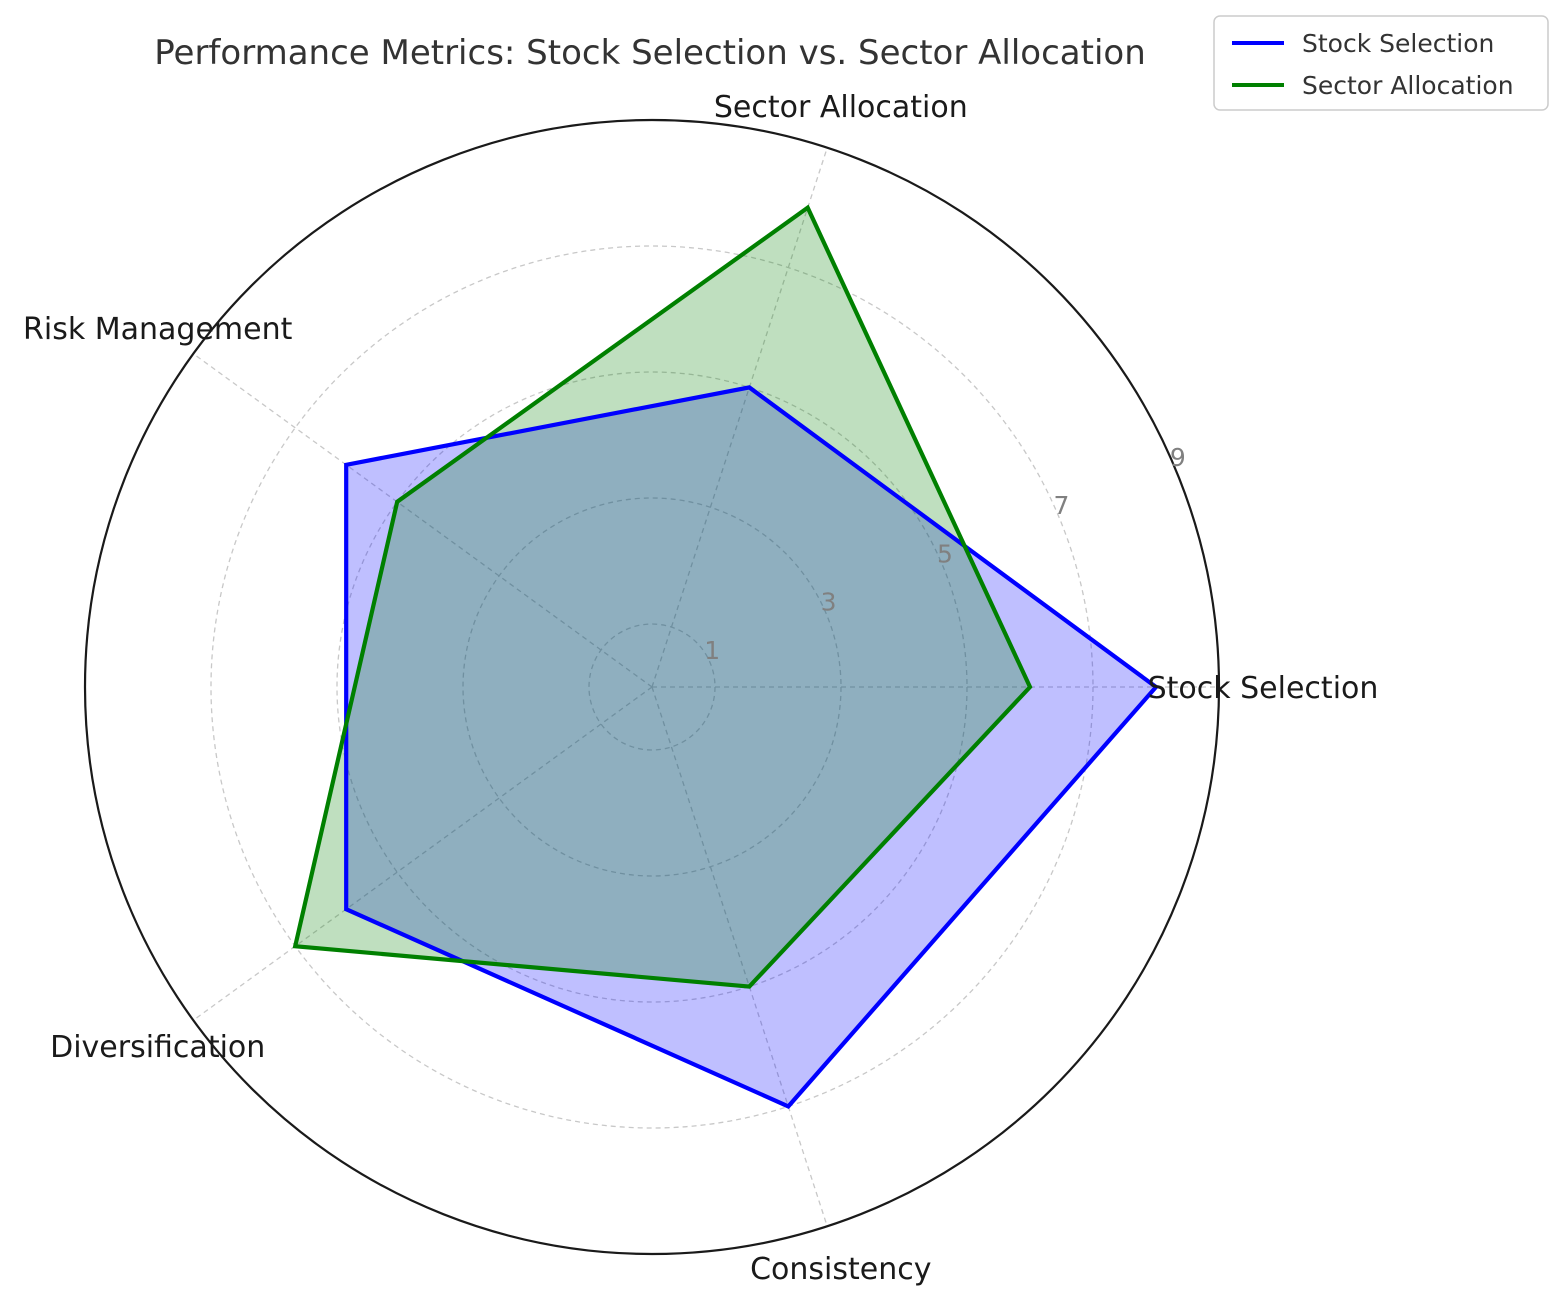 This screenshot has height=1292, width=1568. Describe the element at coordinates (712, 650) in the screenshot. I see `tick-label-1: 1` at that location.